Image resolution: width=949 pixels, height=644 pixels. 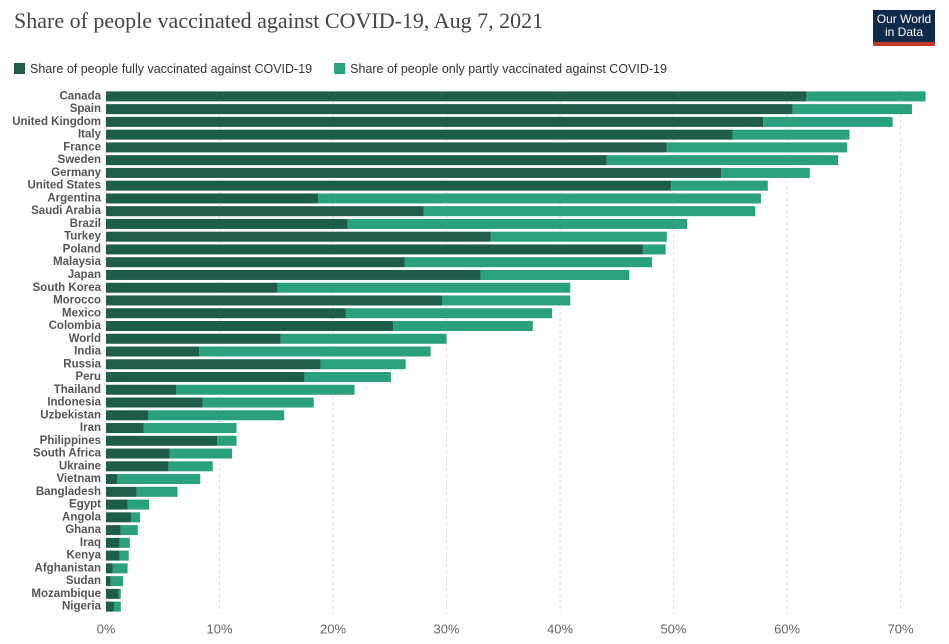 I want to click on y-tick-label: Mozambique, so click(x=66, y=594).